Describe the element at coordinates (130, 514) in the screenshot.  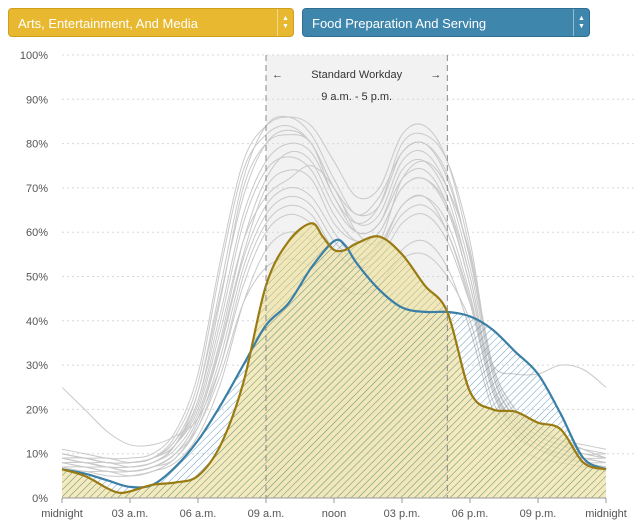
I see `x-tick-label: 03 a.m.` at that location.